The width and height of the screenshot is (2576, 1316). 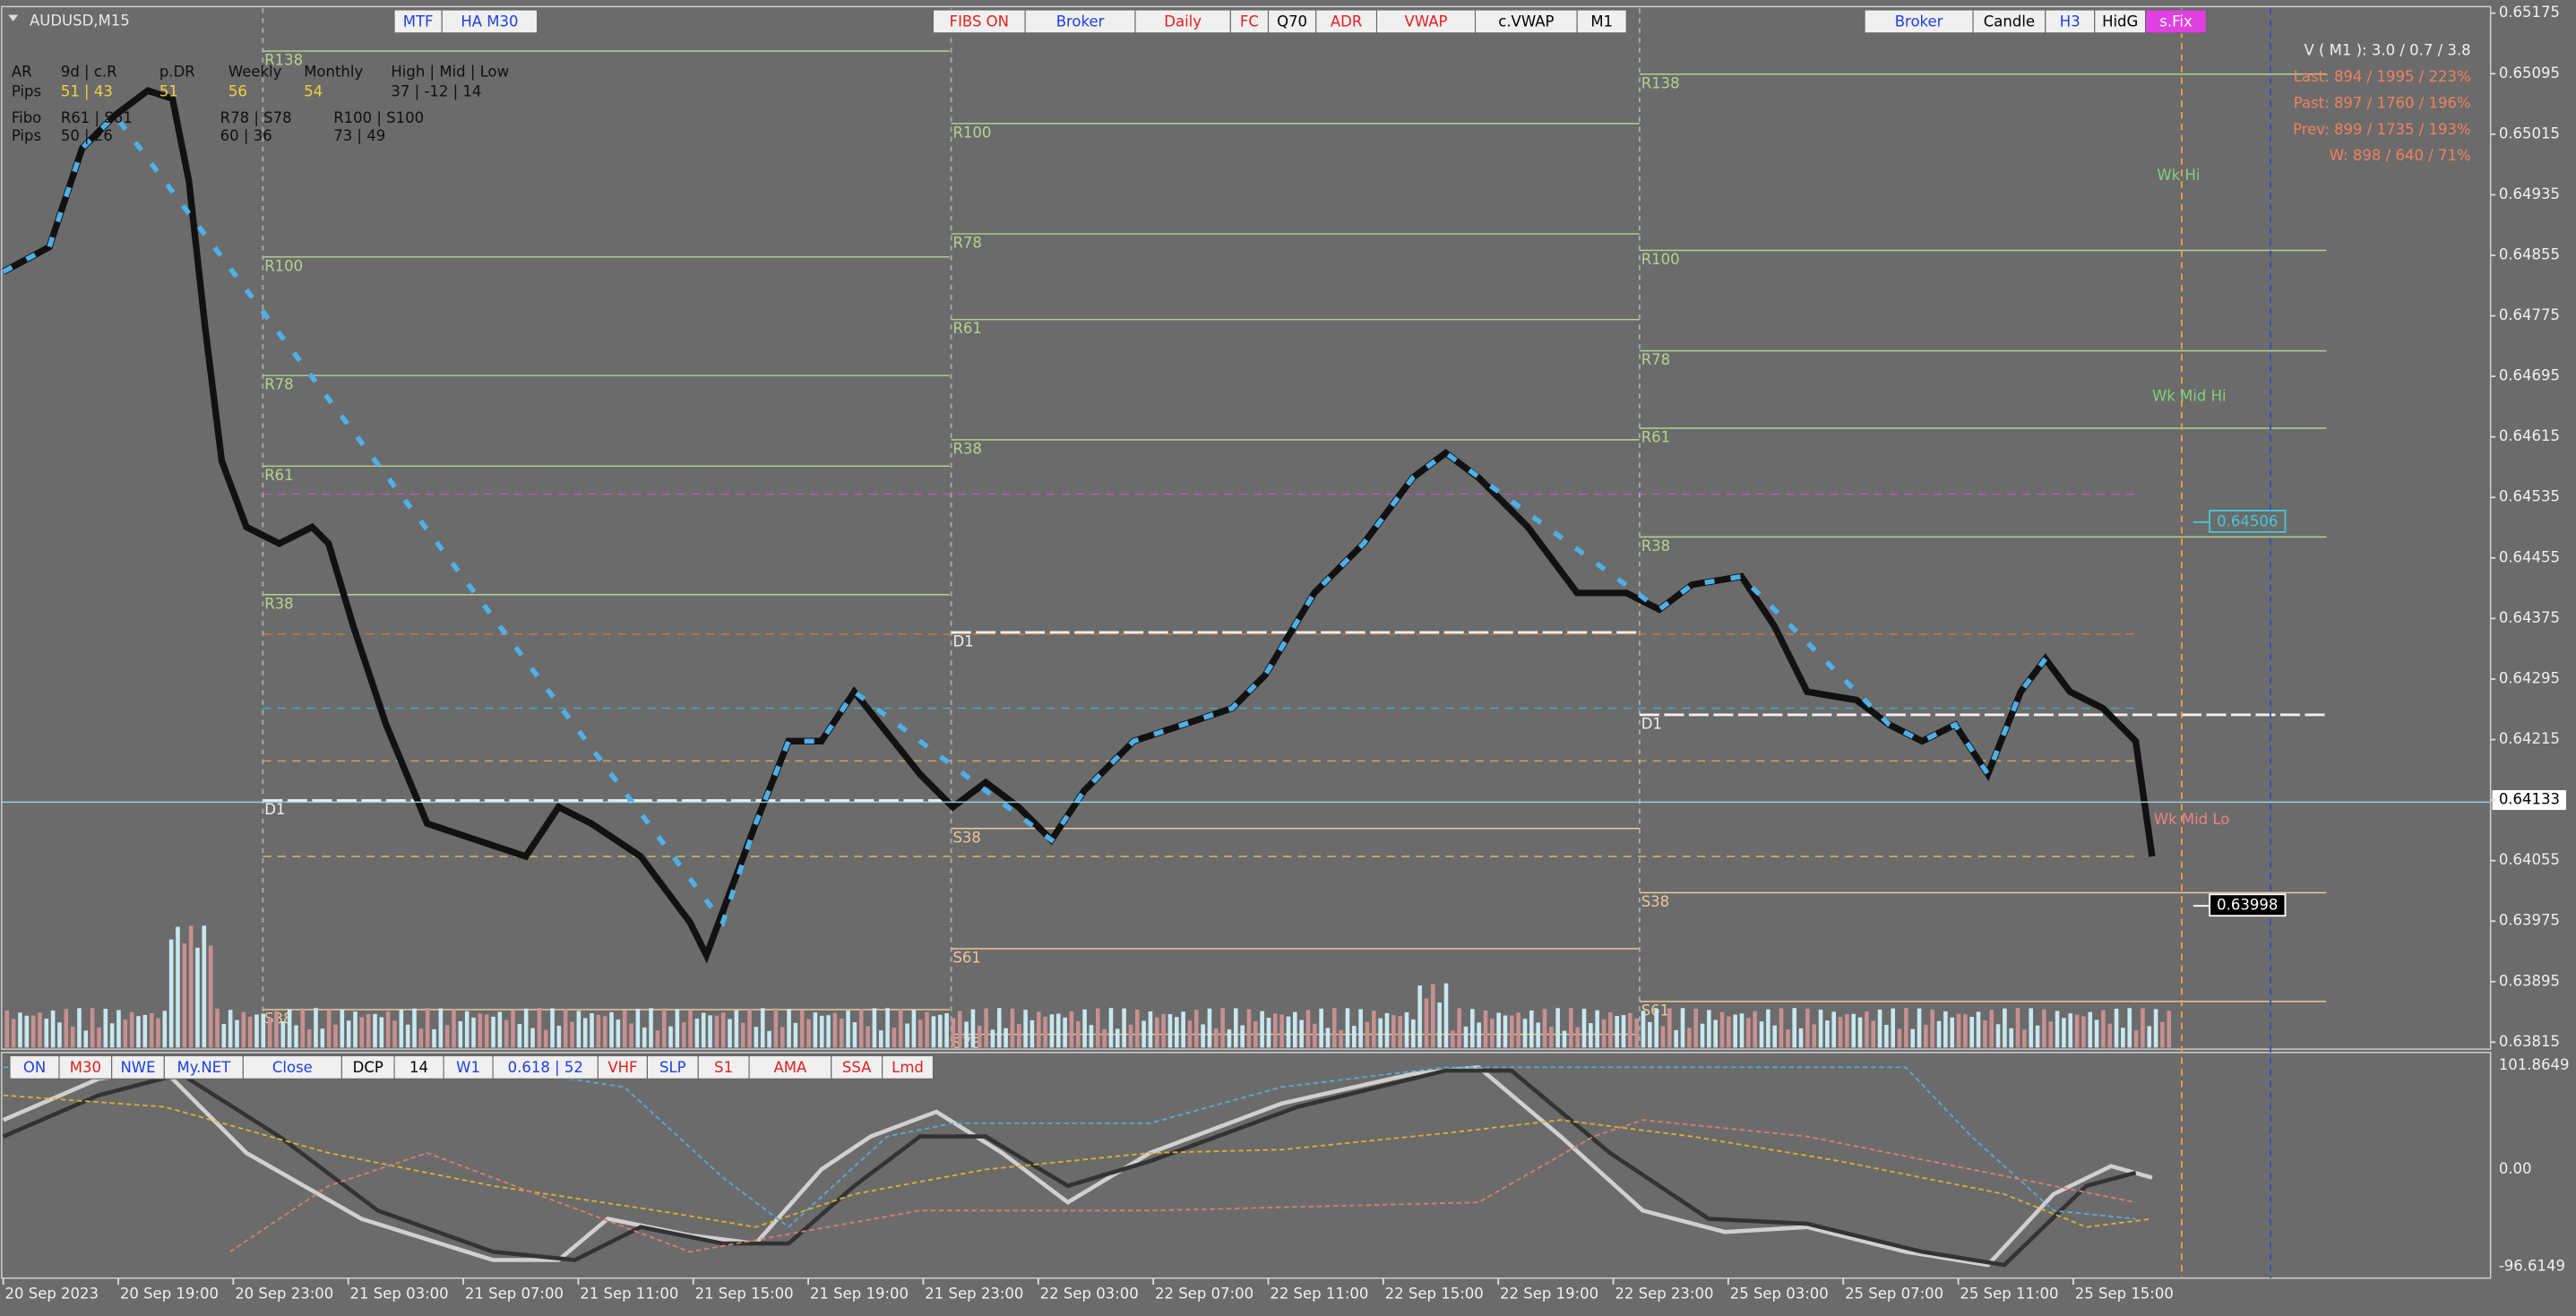 What do you see at coordinates (14, 18) in the screenshot?
I see `menu-arrow` at bounding box center [14, 18].